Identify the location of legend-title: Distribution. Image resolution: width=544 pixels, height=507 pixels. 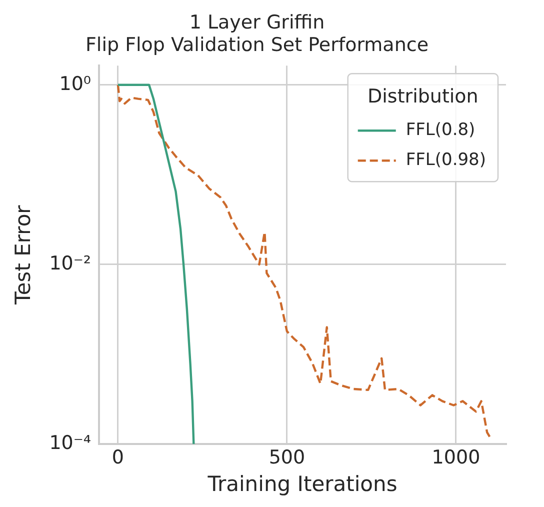
(423, 97).